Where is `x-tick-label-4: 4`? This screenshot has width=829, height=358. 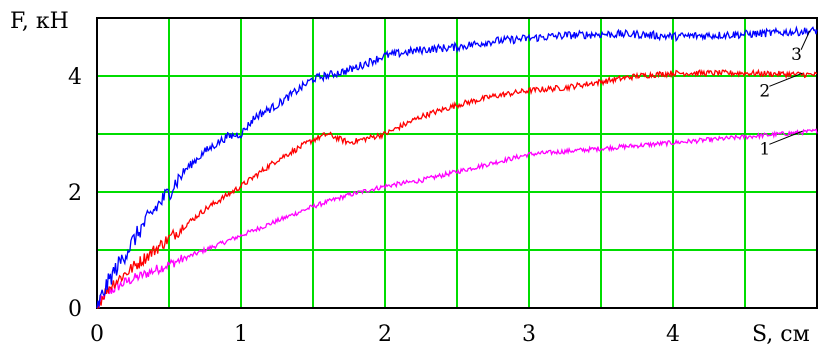 x-tick-label-4: 4 is located at coordinates (673, 334).